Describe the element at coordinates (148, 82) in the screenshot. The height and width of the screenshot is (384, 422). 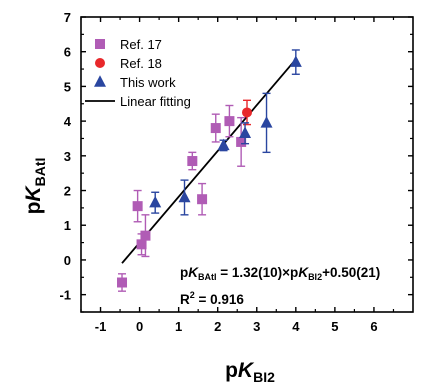
I see `legend-label: This work` at that location.